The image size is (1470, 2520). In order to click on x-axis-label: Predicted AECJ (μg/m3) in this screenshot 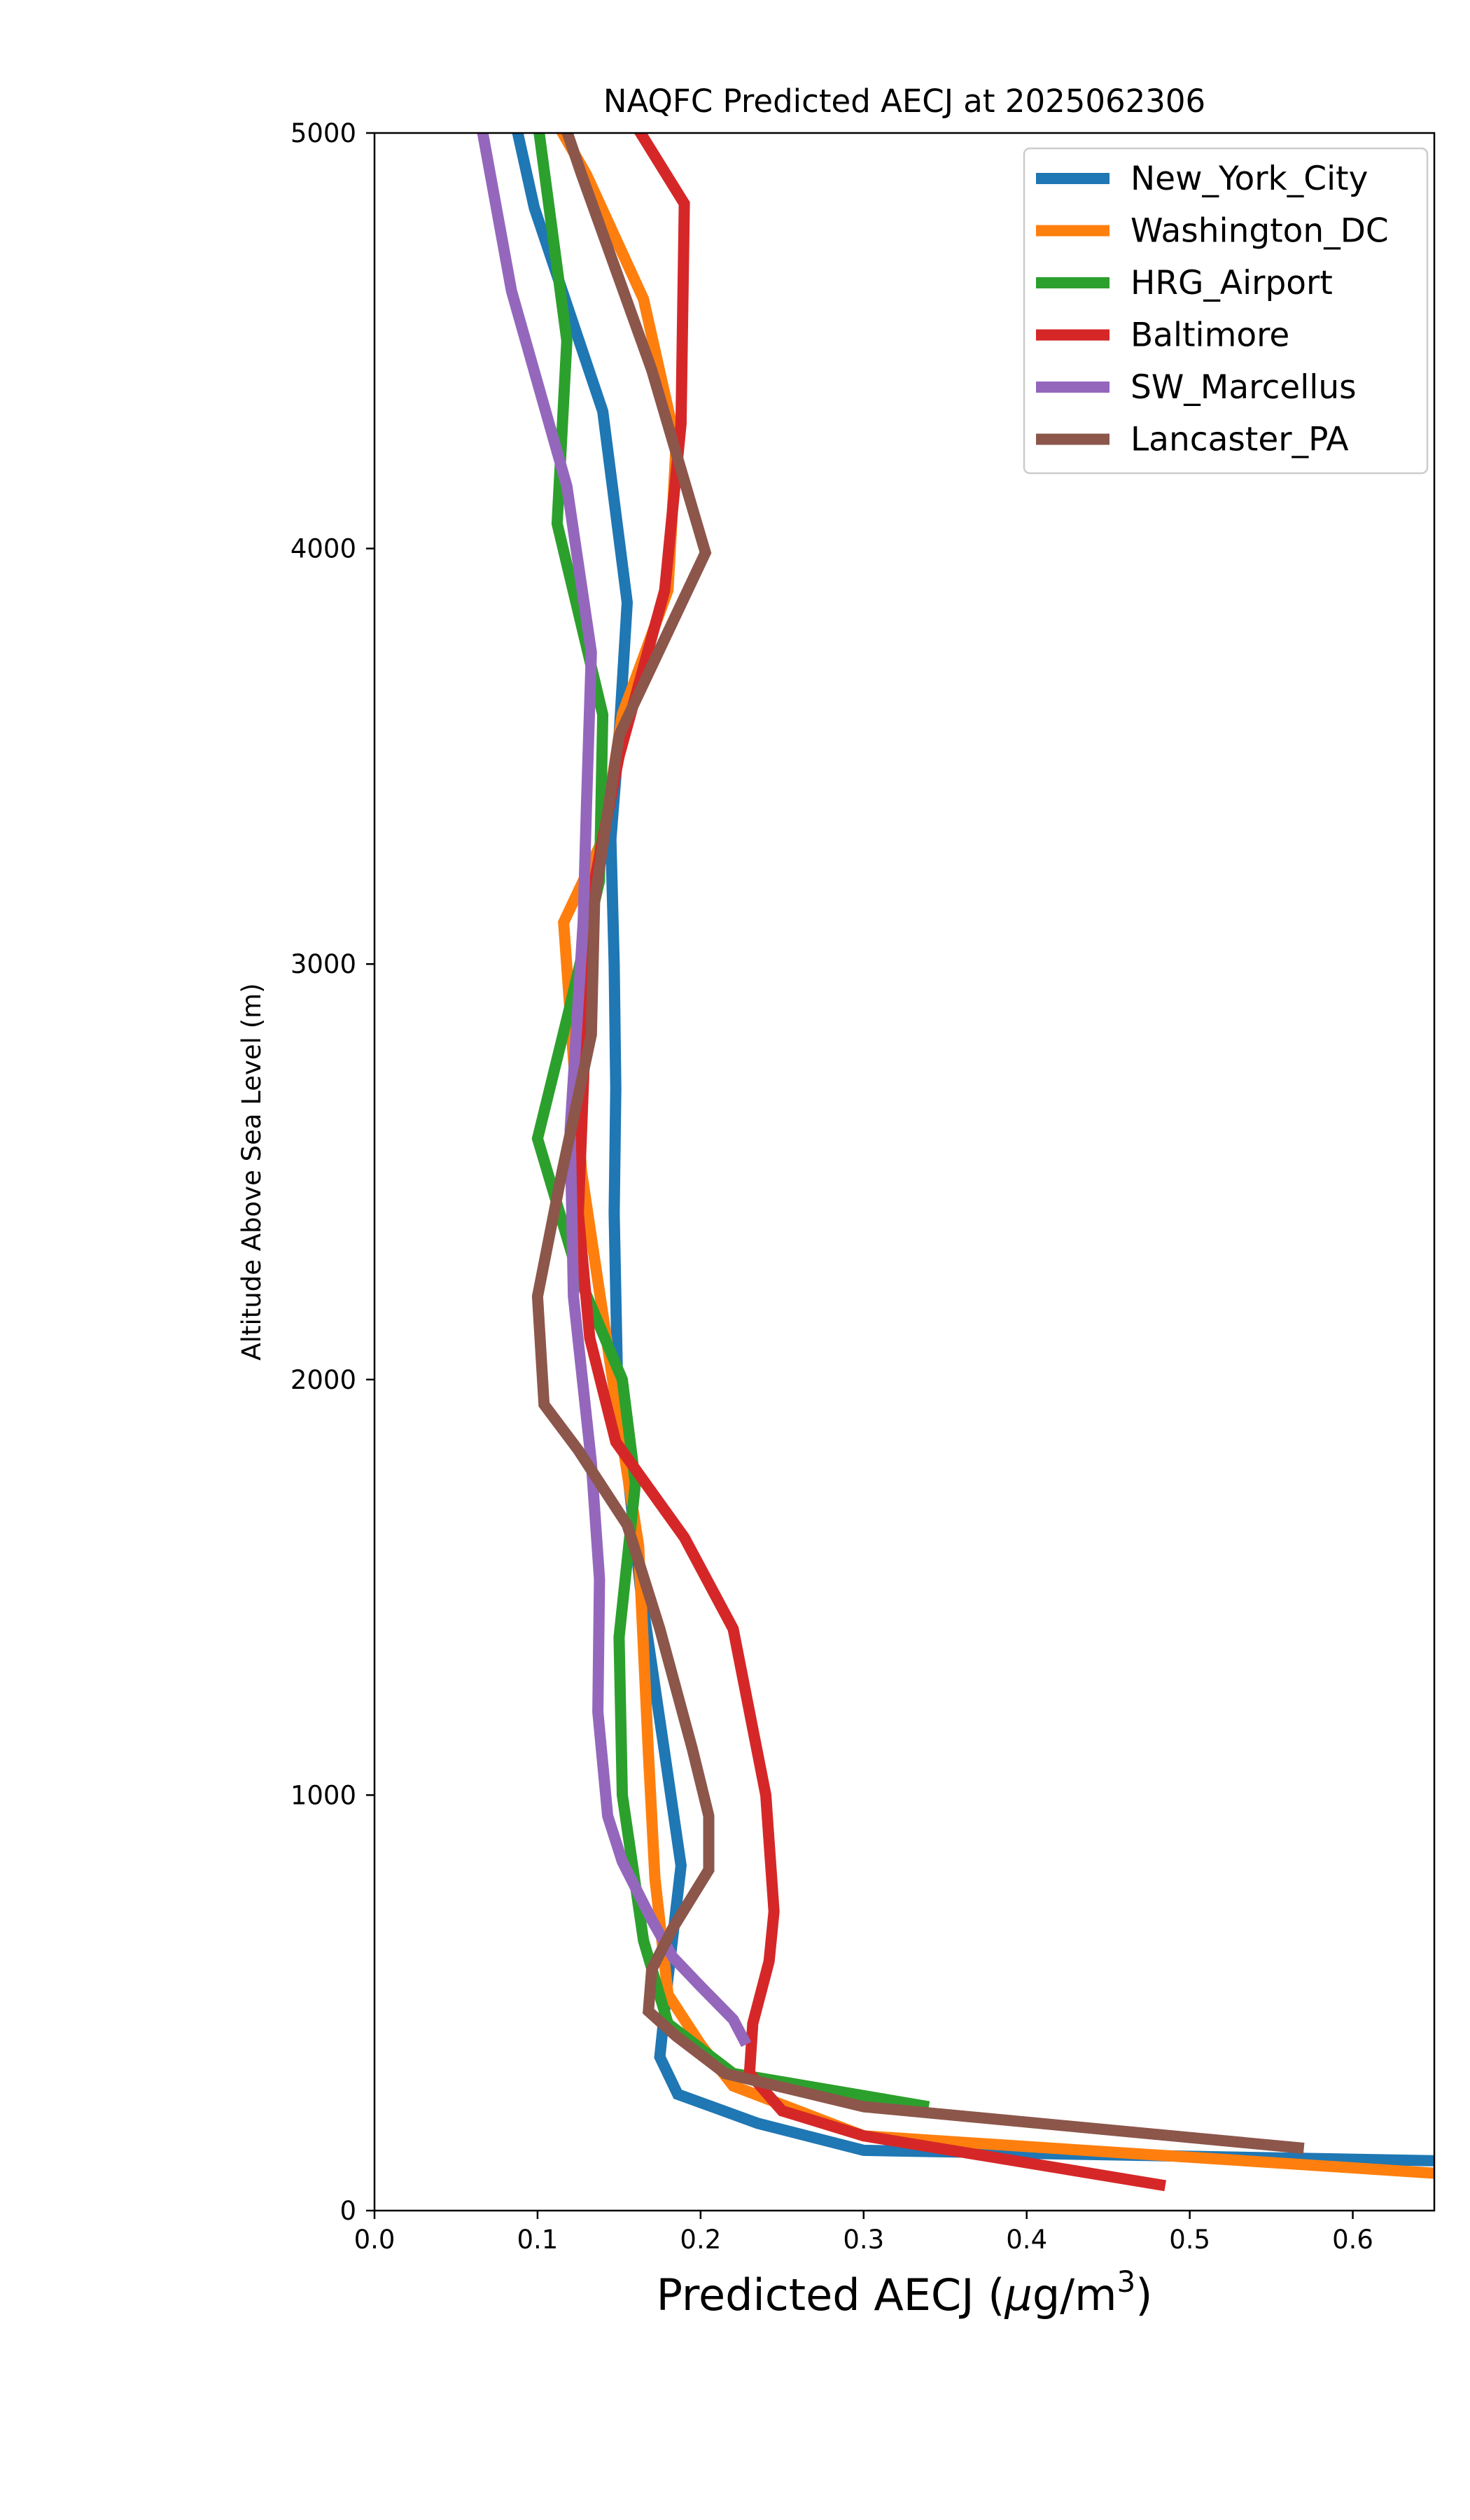, I will do `click(905, 2292)`.